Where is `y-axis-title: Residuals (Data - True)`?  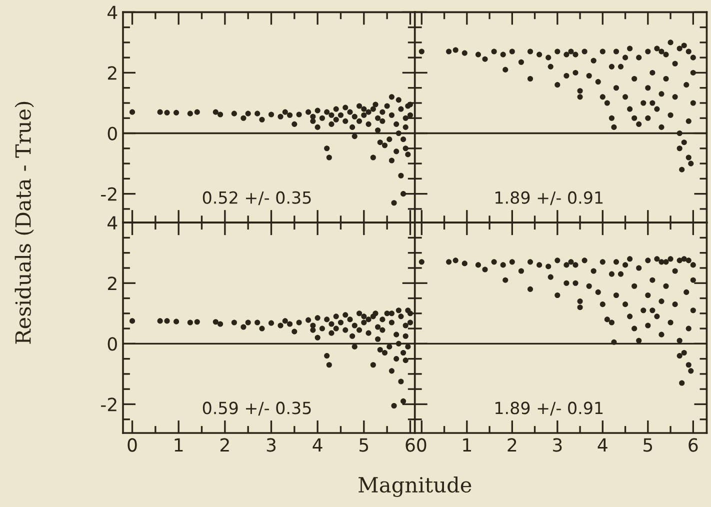 y-axis-title: Residuals (Data - True) is located at coordinates (24, 223).